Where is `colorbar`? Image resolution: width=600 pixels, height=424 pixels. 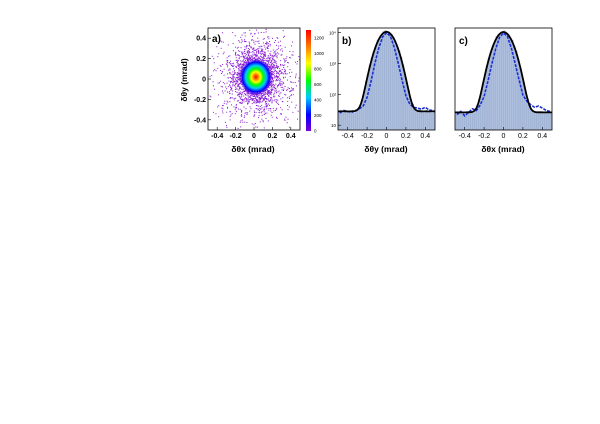
colorbar is located at coordinates (308, 80).